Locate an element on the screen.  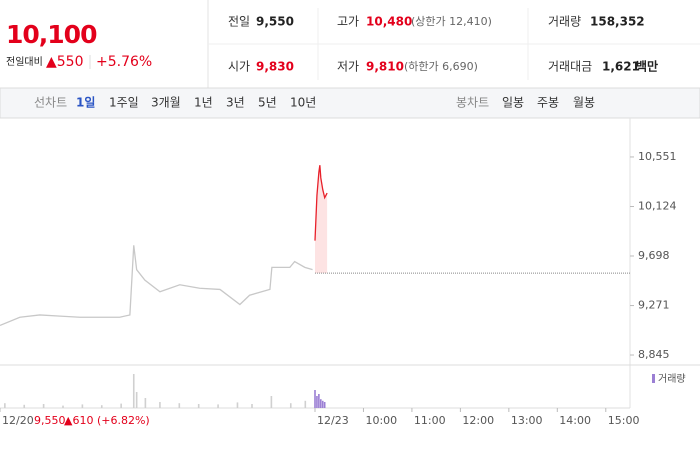
stat-label: 고가 is located at coordinates (348, 22).